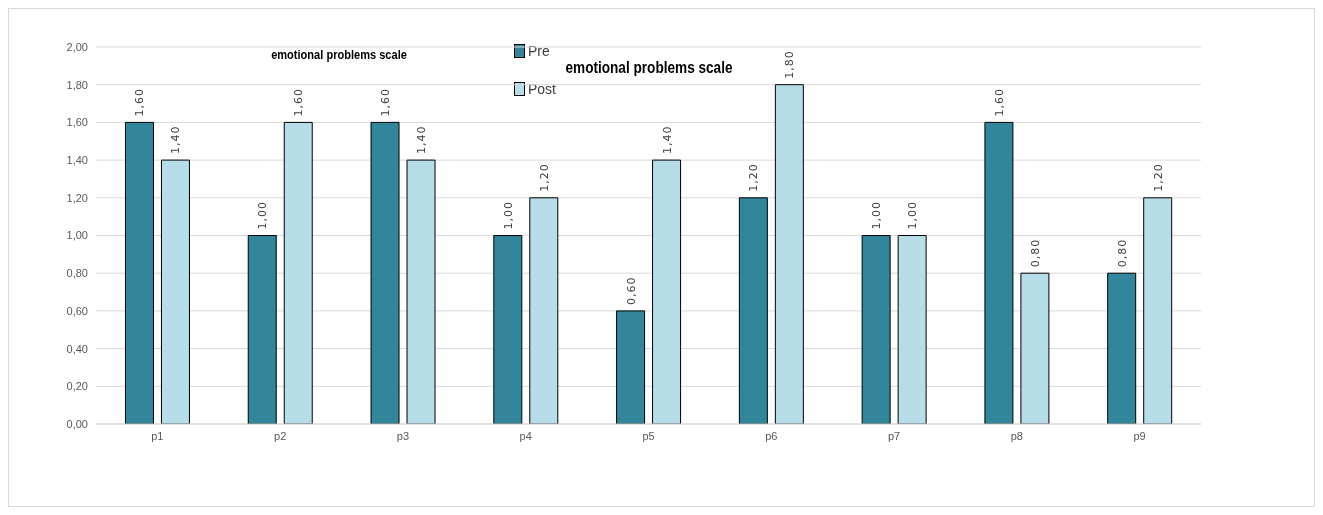 The height and width of the screenshot is (515, 1323). Describe the element at coordinates (77, 235) in the screenshot. I see `y-tick-label: 1,00` at that location.